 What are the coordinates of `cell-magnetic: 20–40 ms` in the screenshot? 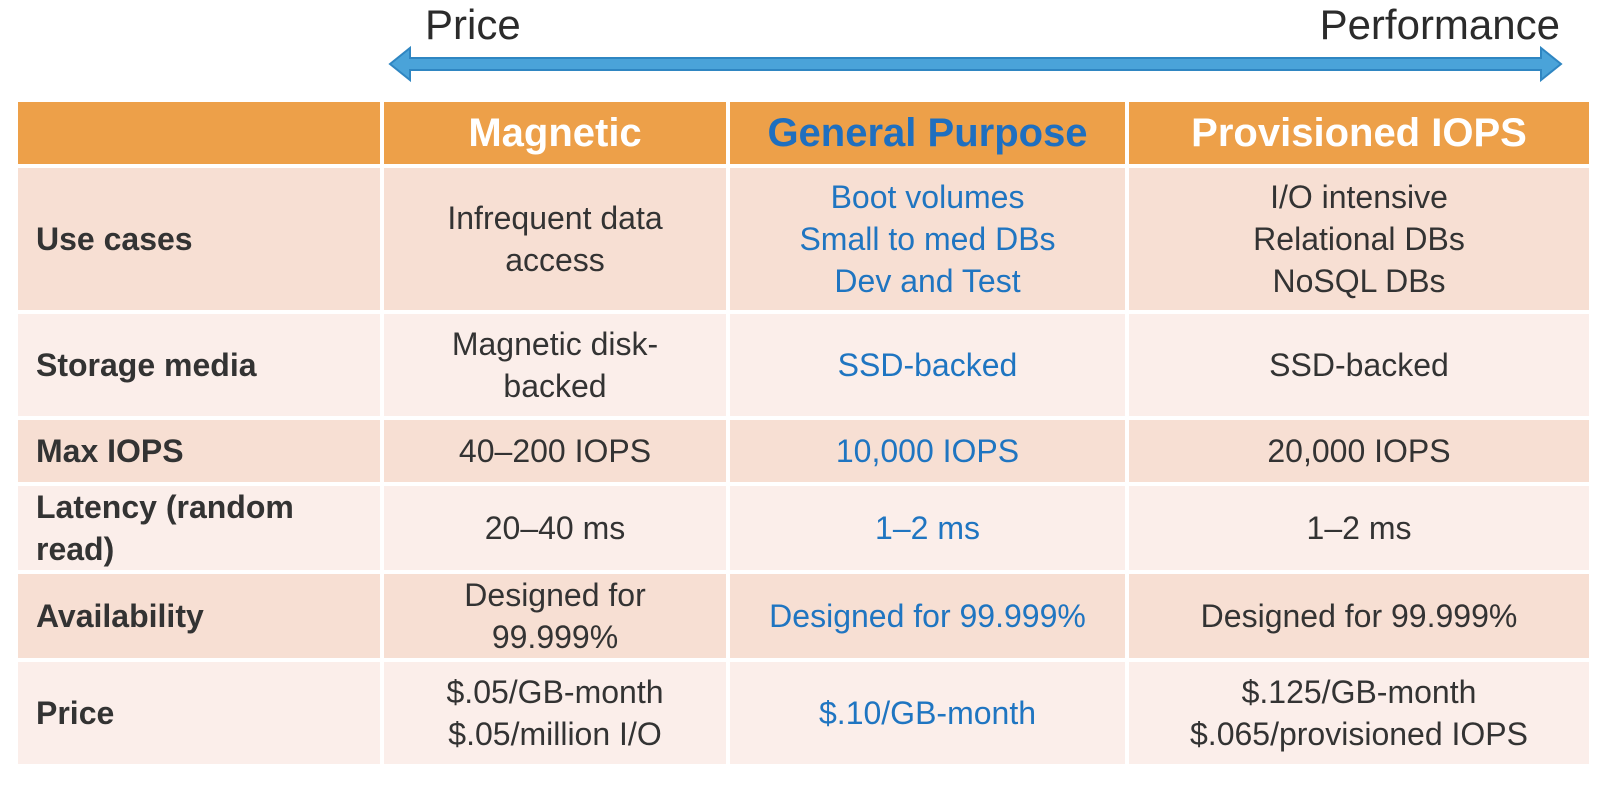 It's located at (555, 528).